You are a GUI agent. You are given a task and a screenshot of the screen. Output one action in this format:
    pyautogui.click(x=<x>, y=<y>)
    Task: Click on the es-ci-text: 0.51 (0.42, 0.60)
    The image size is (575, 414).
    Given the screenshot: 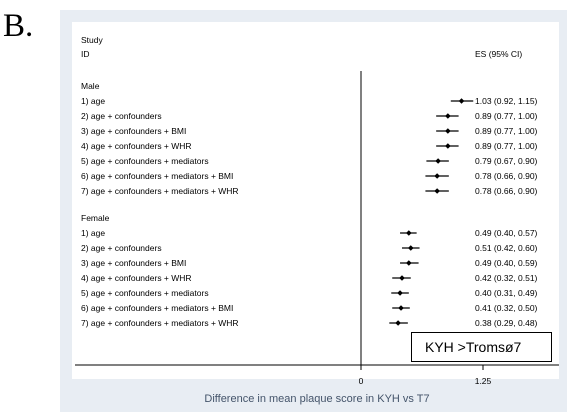 What is the action you would take?
    pyautogui.click(x=506, y=248)
    